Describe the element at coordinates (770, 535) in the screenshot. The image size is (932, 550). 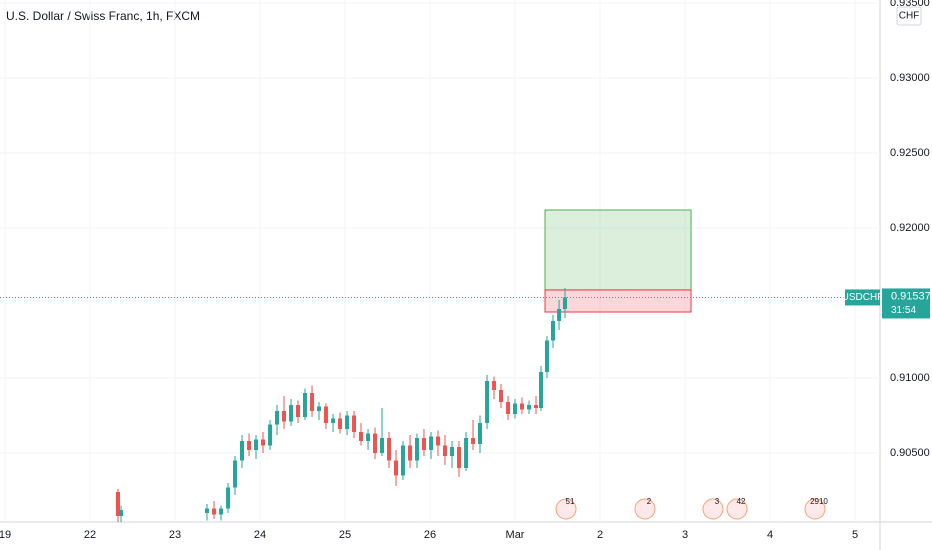
I see `x-tick-label: 4` at that location.